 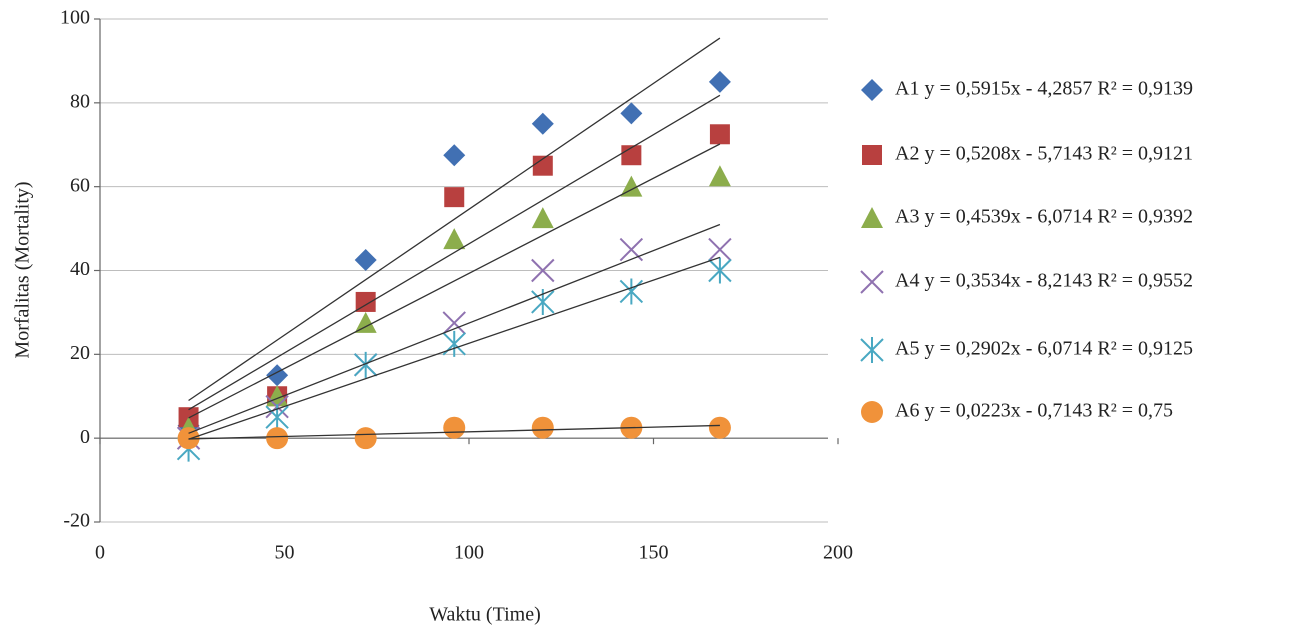 I want to click on y-tick-label: 20, so click(x=80, y=353).